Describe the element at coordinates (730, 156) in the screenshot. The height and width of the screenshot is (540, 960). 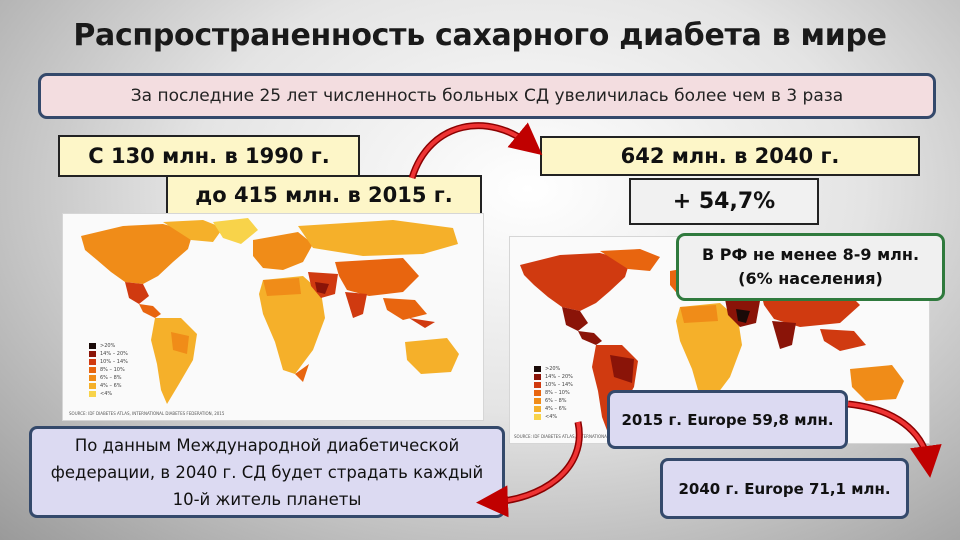
I see `stat-2040-box: 642 млн. в 2040 г.` at that location.